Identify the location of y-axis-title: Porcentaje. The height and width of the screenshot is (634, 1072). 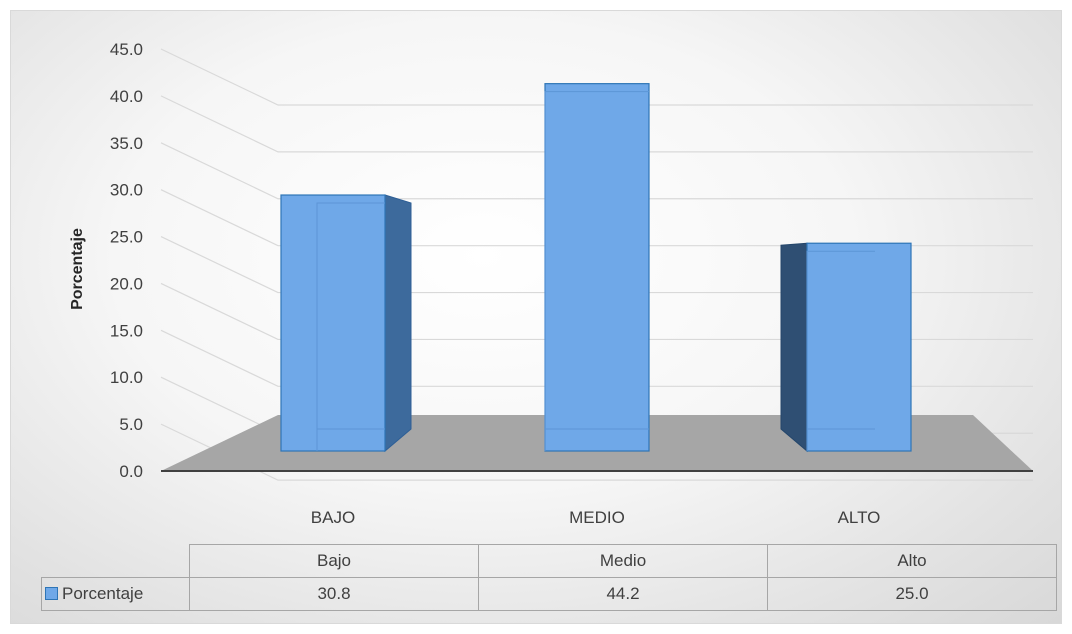
(77, 269).